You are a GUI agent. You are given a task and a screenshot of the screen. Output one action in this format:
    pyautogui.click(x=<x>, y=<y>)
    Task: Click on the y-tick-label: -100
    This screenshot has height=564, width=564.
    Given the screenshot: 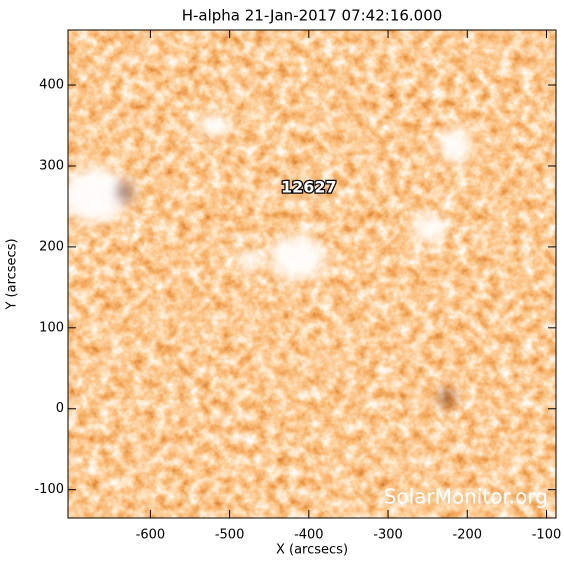 What is the action you would take?
    pyautogui.click(x=49, y=489)
    